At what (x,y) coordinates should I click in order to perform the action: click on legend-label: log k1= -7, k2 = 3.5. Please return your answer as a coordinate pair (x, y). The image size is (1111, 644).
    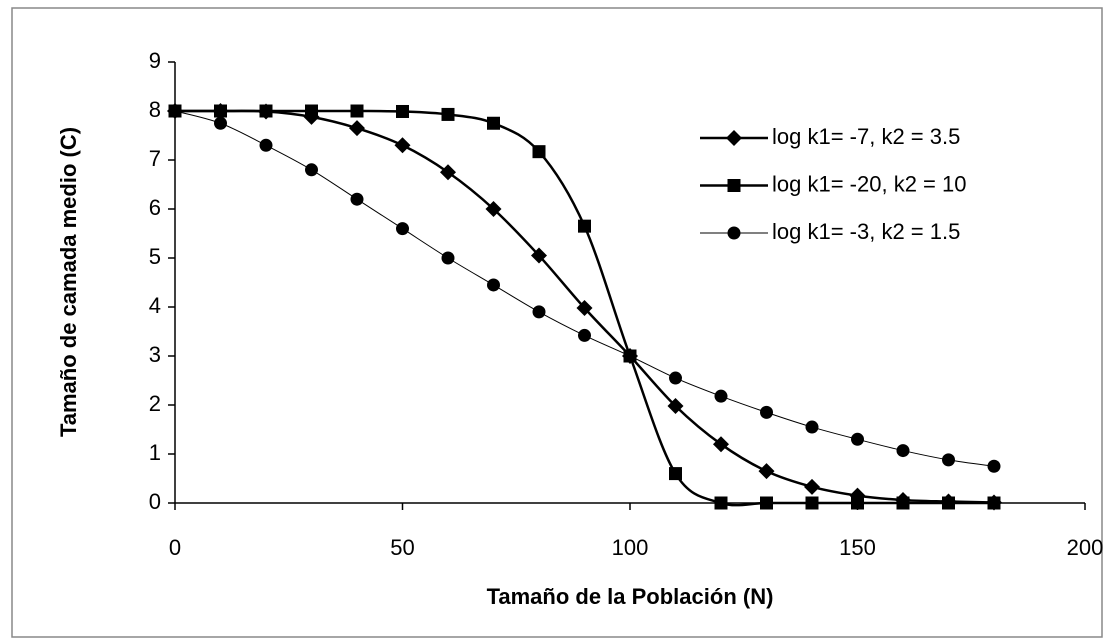
    Looking at the image, I should click on (866, 136).